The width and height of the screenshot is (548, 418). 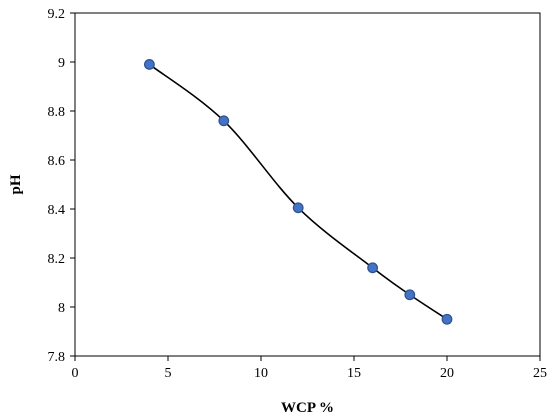 What do you see at coordinates (75, 373) in the screenshot?
I see `x-tick-label: 0` at bounding box center [75, 373].